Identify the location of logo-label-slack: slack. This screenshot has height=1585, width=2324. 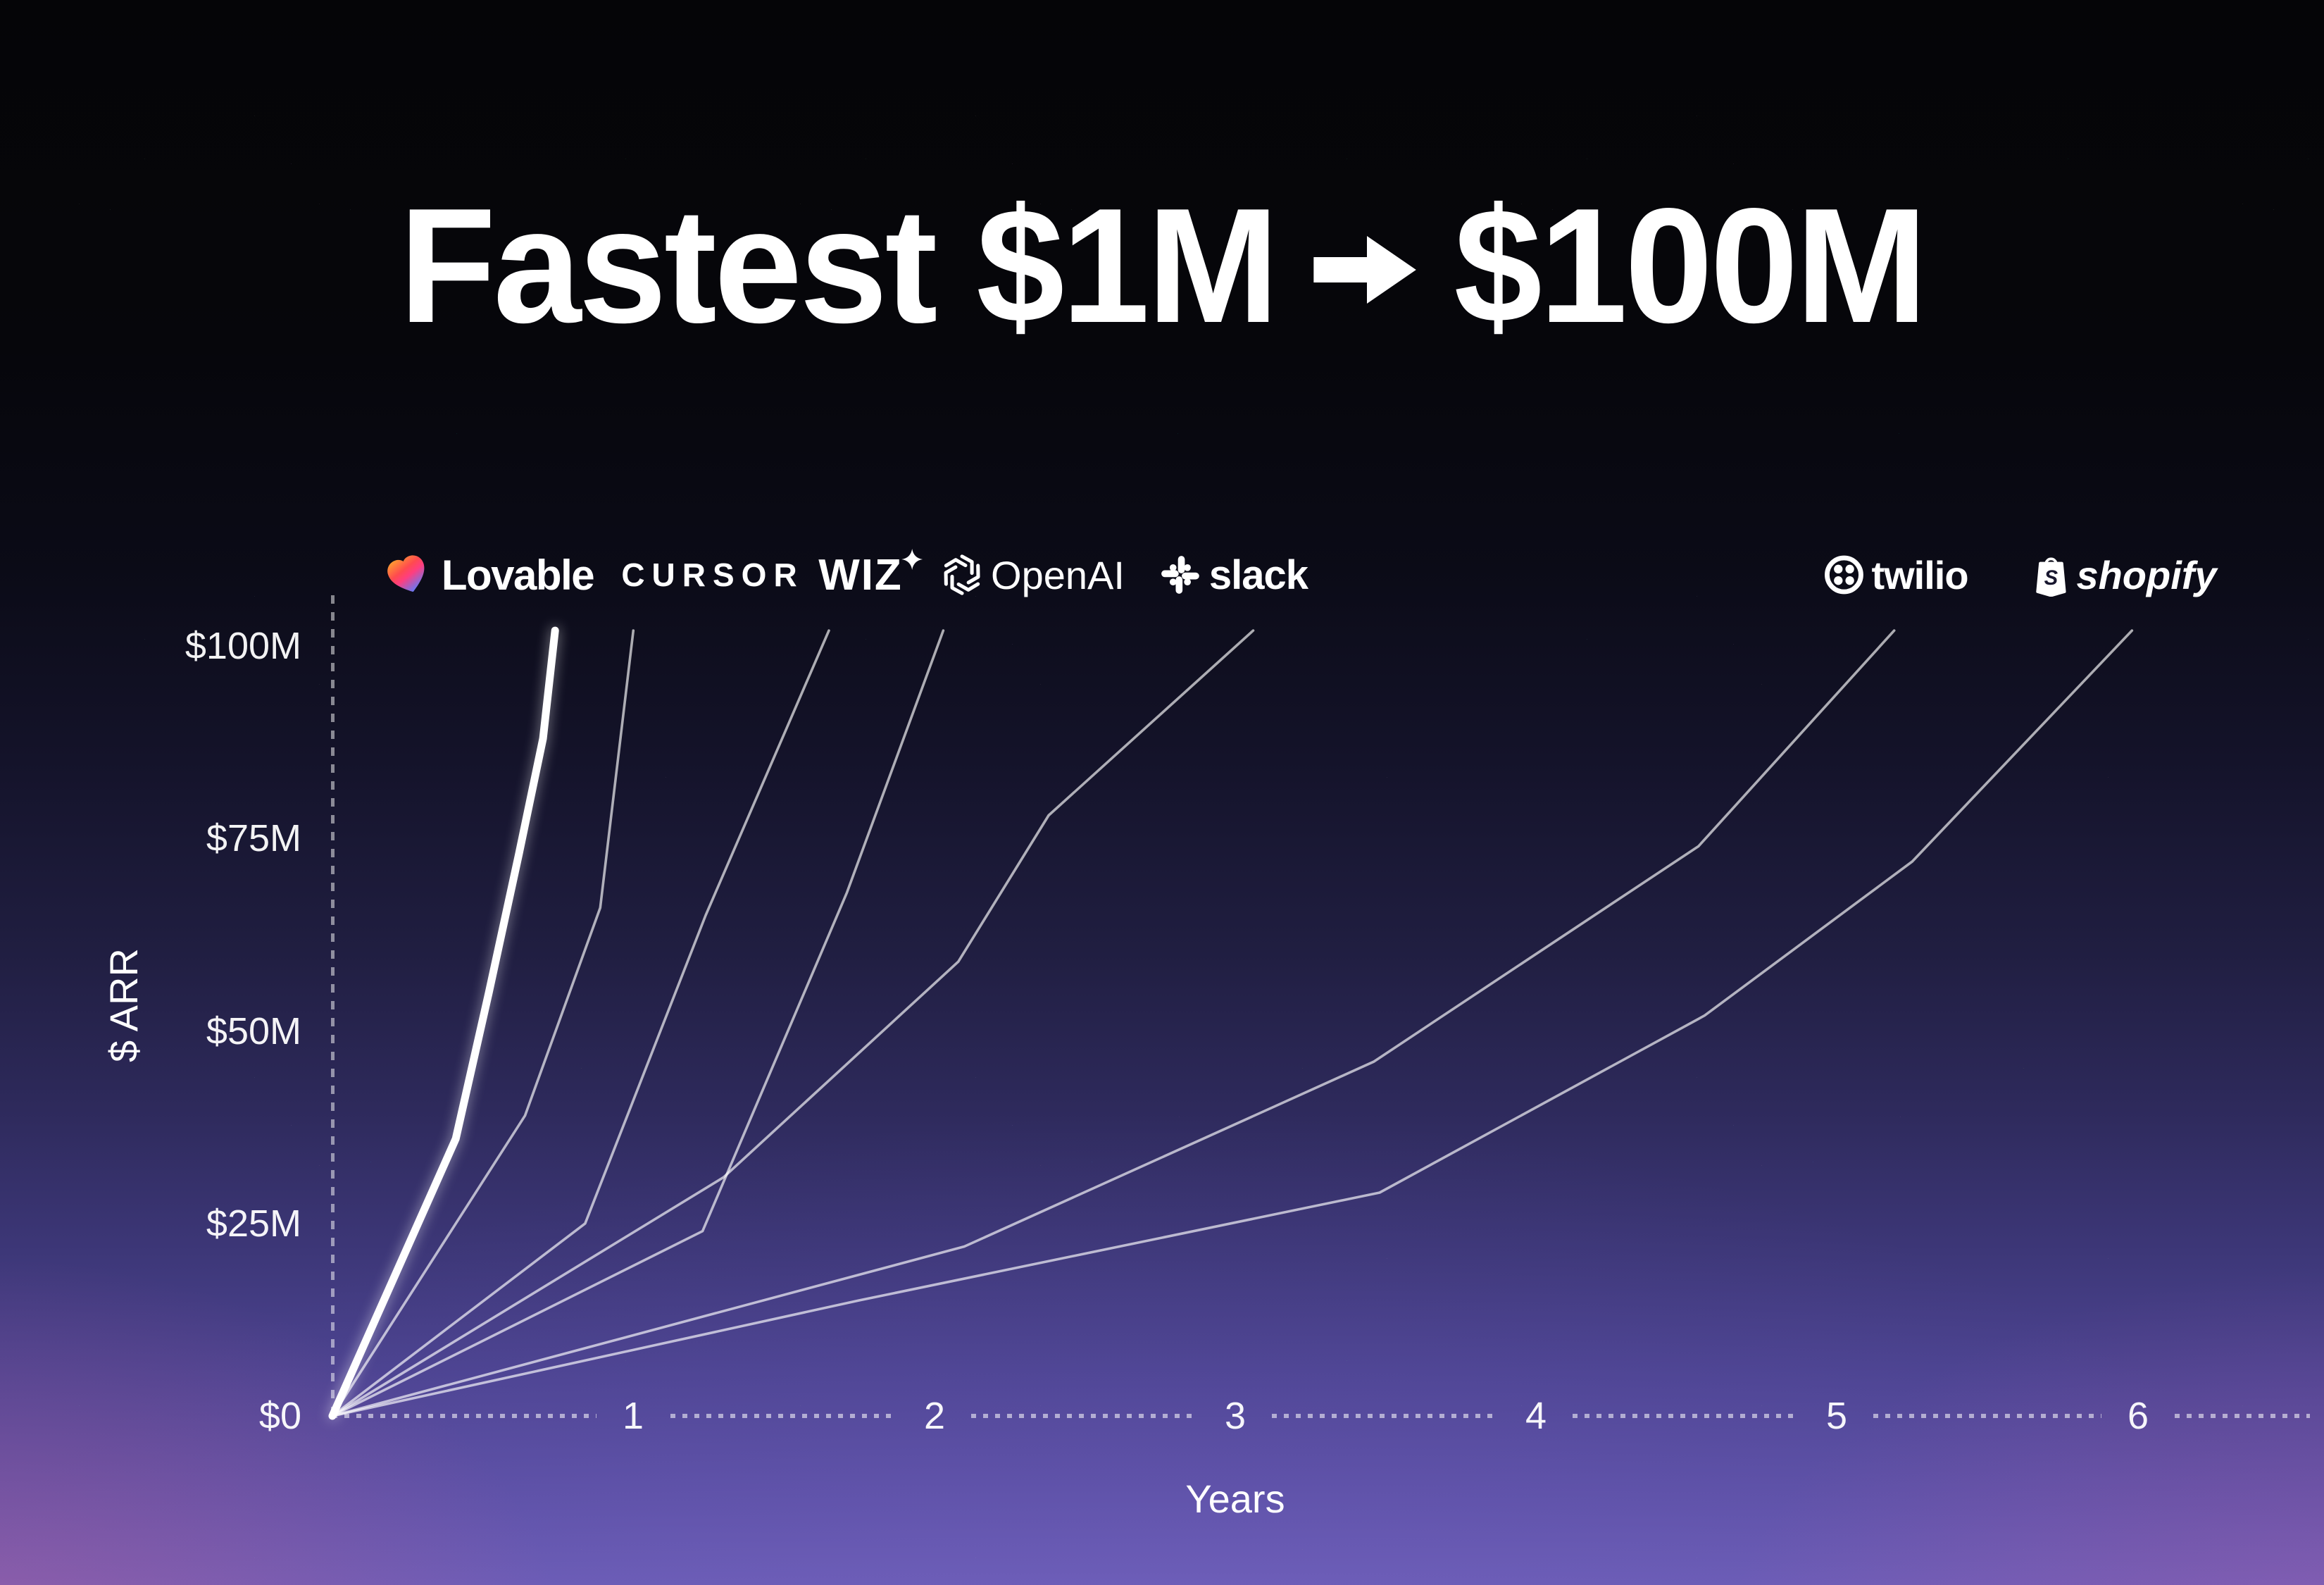
(1258, 575).